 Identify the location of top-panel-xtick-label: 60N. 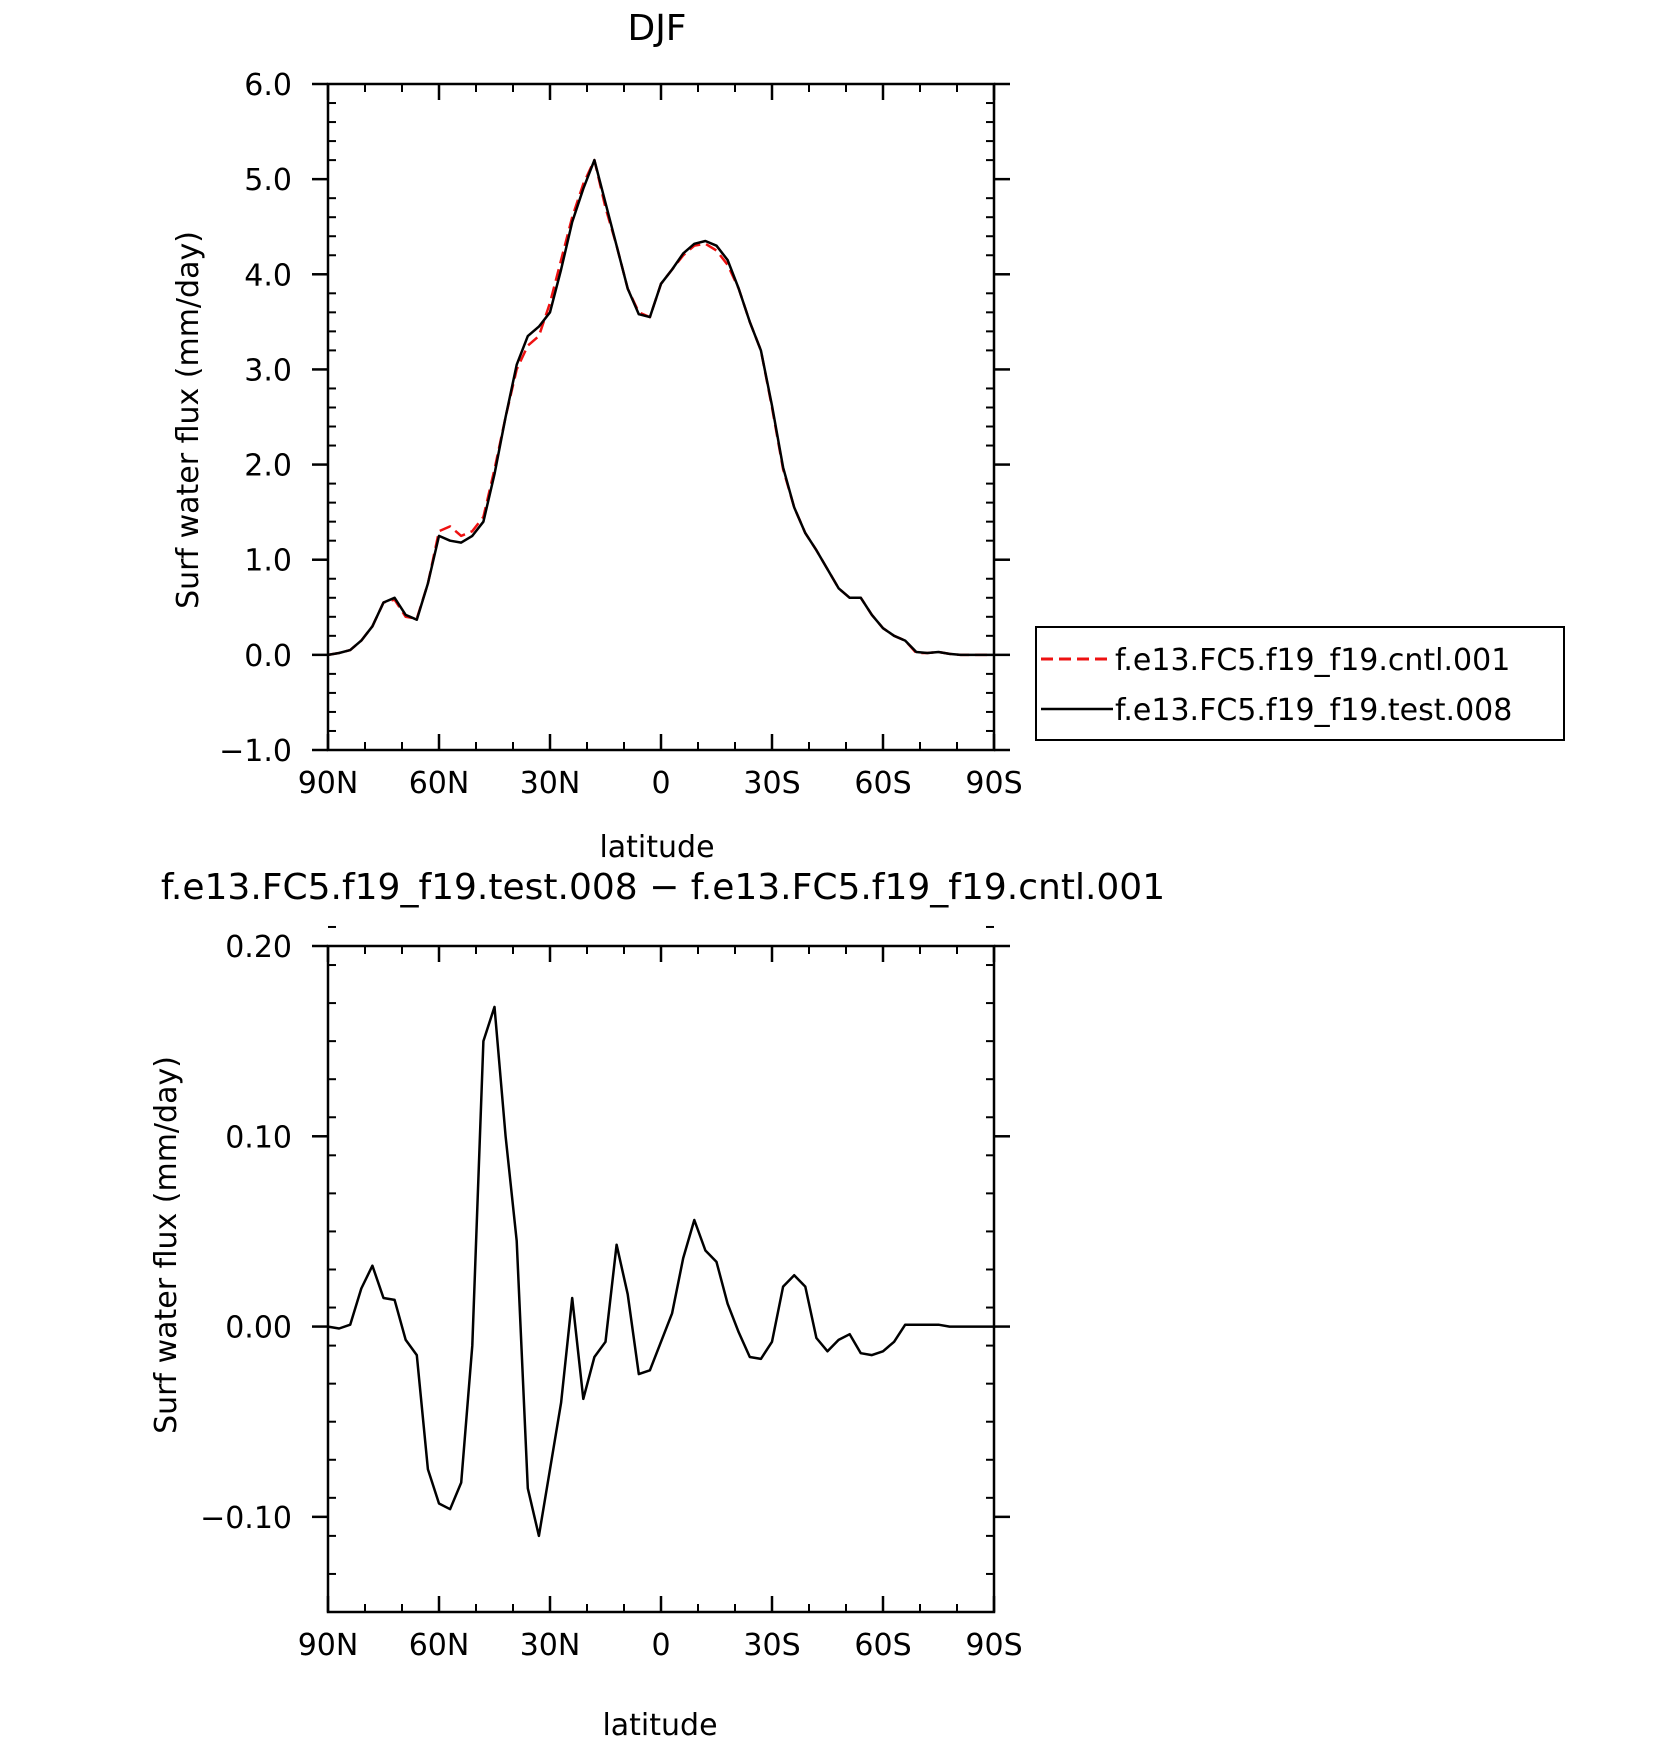
(439, 783).